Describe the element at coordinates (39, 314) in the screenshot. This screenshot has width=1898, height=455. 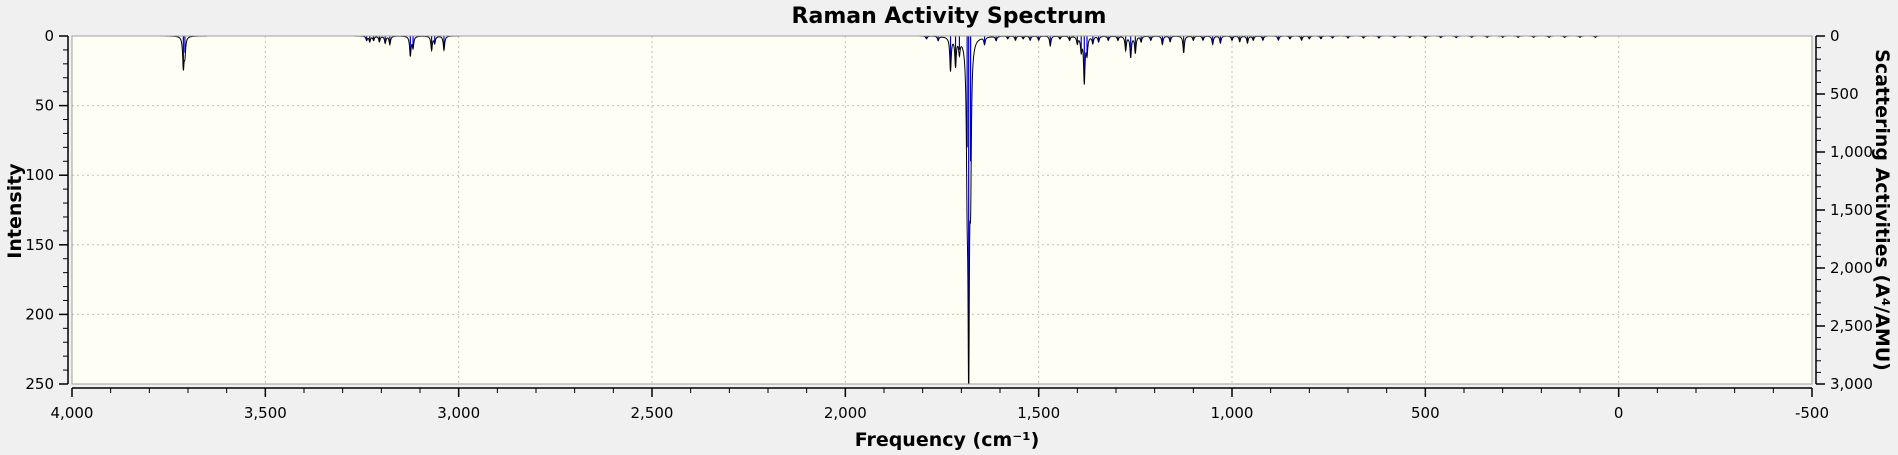
I see `y-tick-label: 200` at that location.